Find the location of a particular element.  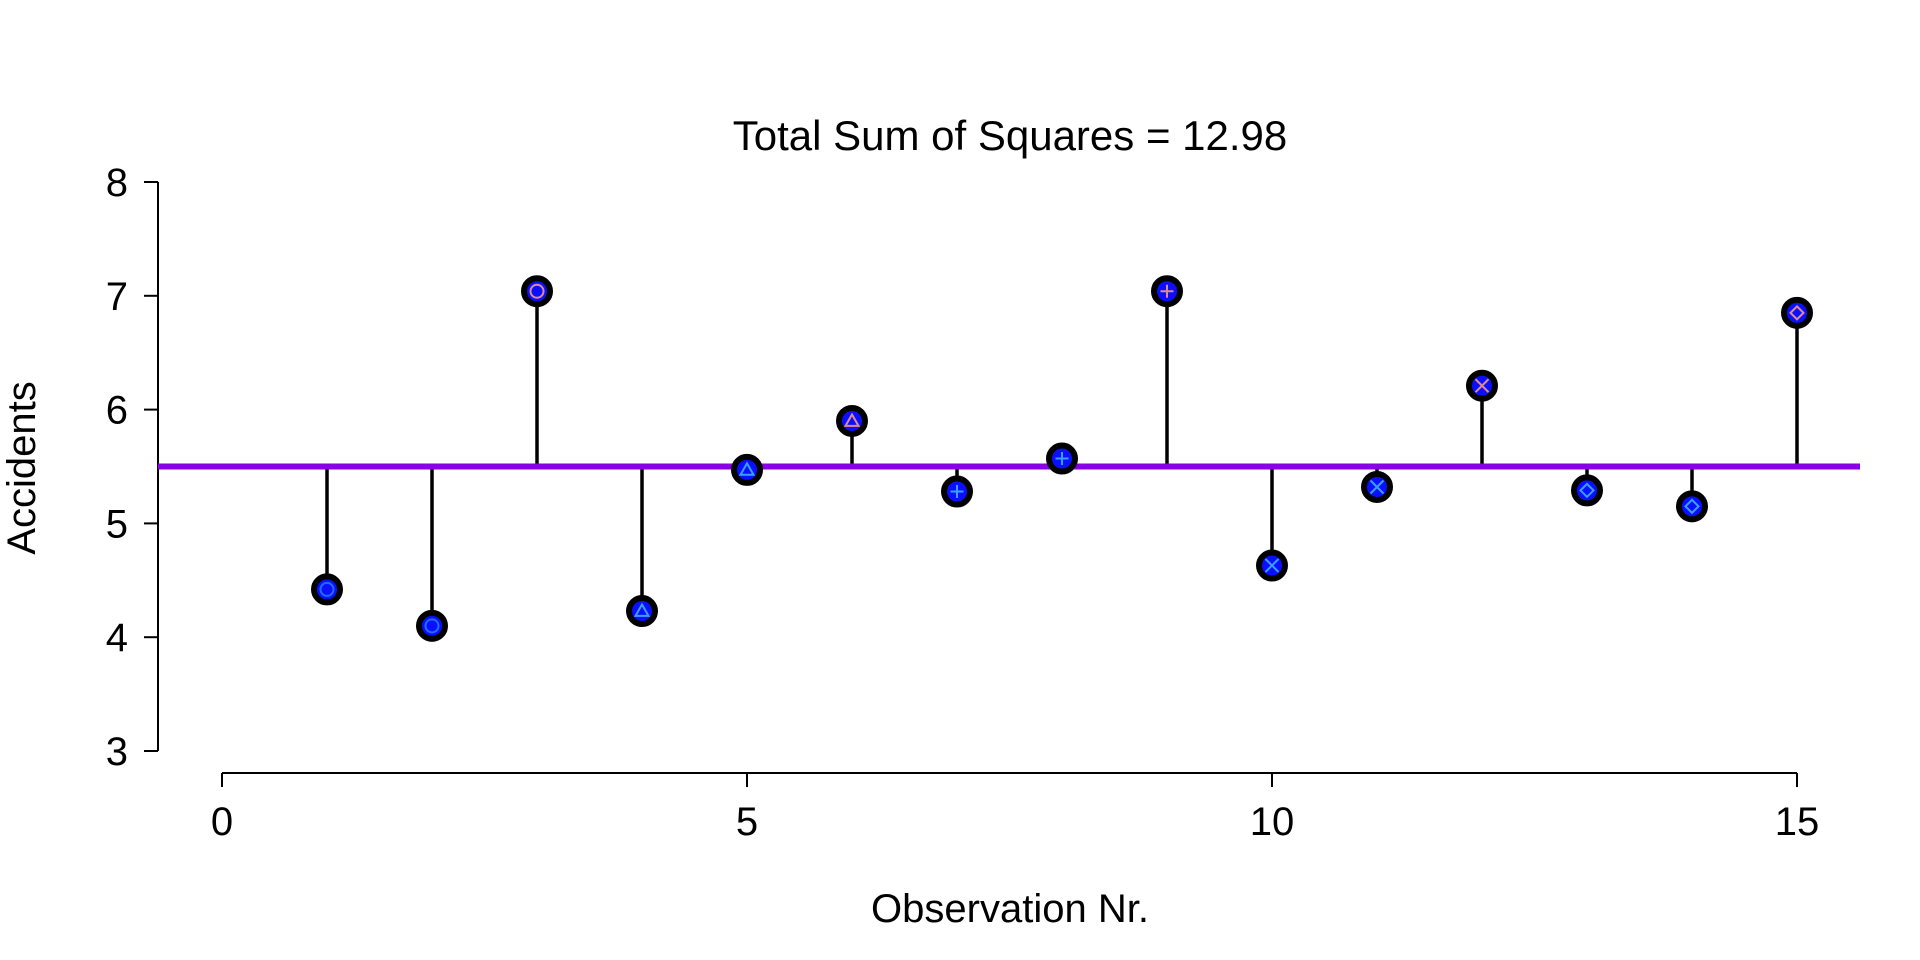

x-axis: 0 5 10 15 is located at coordinates (1015, 808).